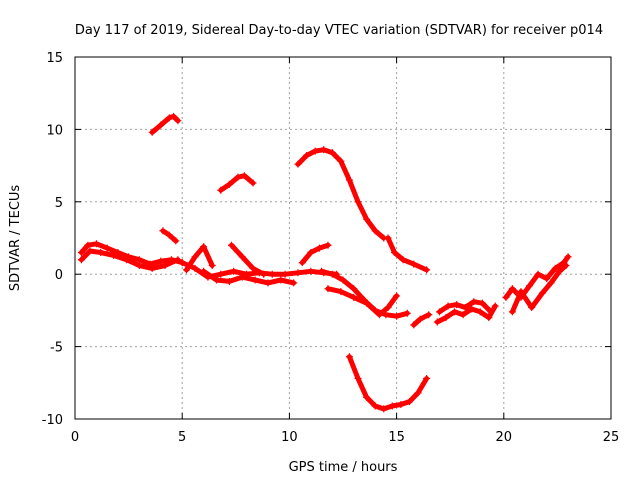 This screenshot has width=640, height=480. Describe the element at coordinates (56, 348) in the screenshot. I see `y-tick-label: -5` at that location.